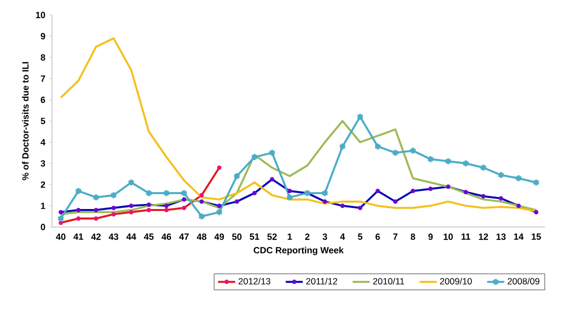  I want to click on x-tick-label: 46, so click(167, 237).